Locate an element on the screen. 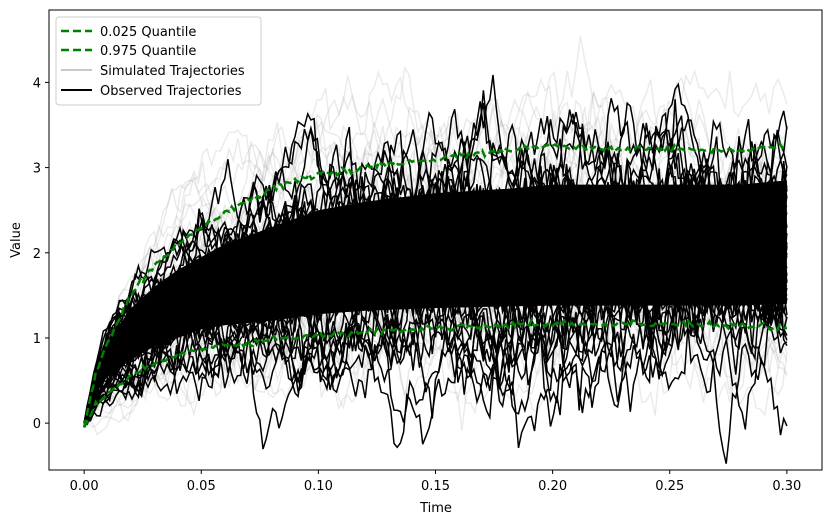 The image size is (833, 525). x-tick-label: 0.25 is located at coordinates (669, 486).